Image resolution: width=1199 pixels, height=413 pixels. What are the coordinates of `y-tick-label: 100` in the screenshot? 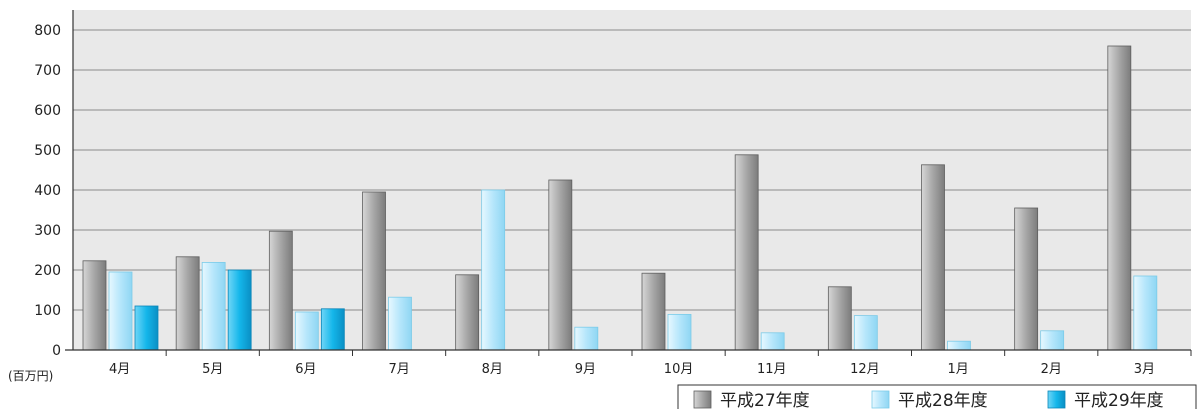 It's located at (47, 311).